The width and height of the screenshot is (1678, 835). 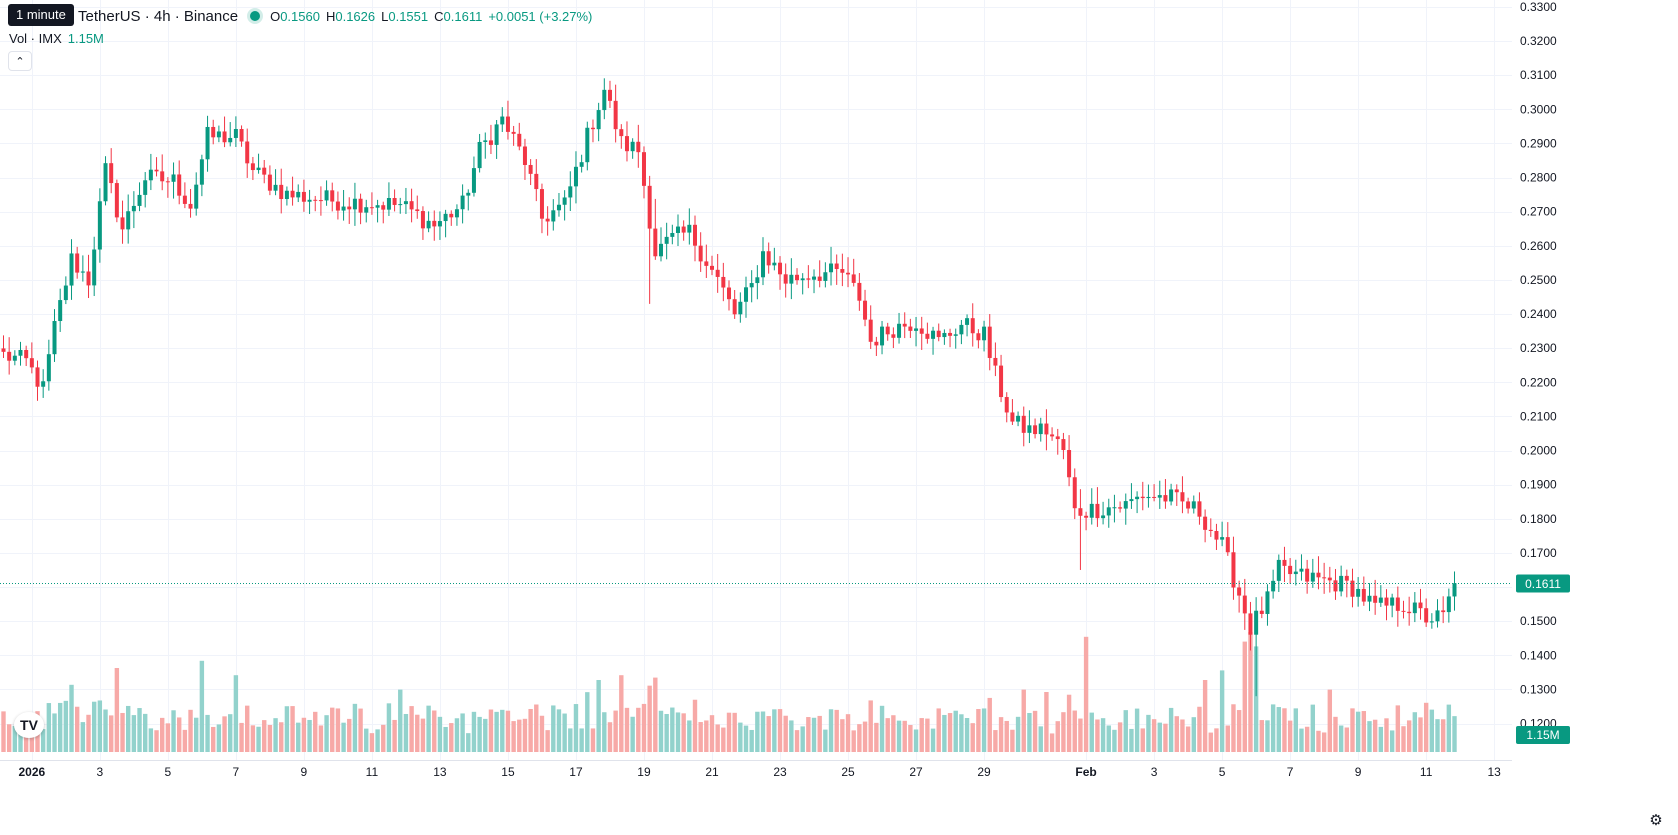 What do you see at coordinates (440, 772) in the screenshot?
I see `time-tick-label: 13` at bounding box center [440, 772].